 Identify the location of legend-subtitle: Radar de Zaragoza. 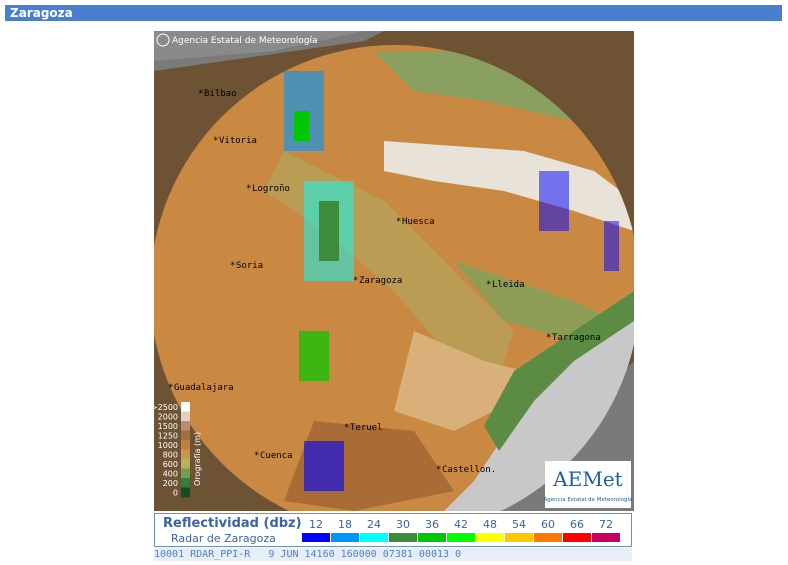
(223, 538).